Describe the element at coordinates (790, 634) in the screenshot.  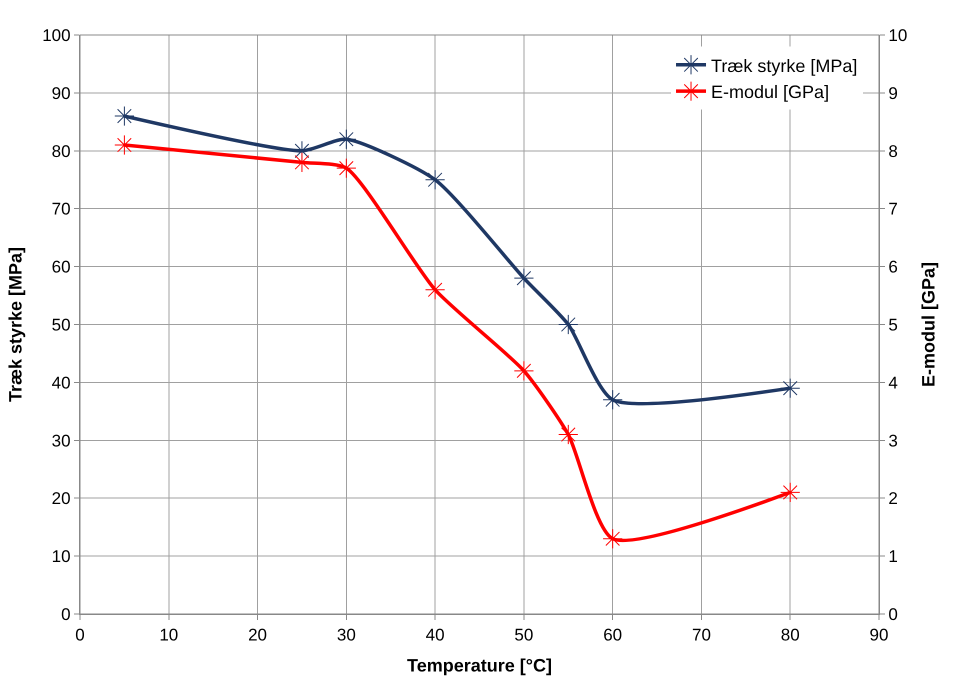
I see `x-tick-label: 80` at that location.